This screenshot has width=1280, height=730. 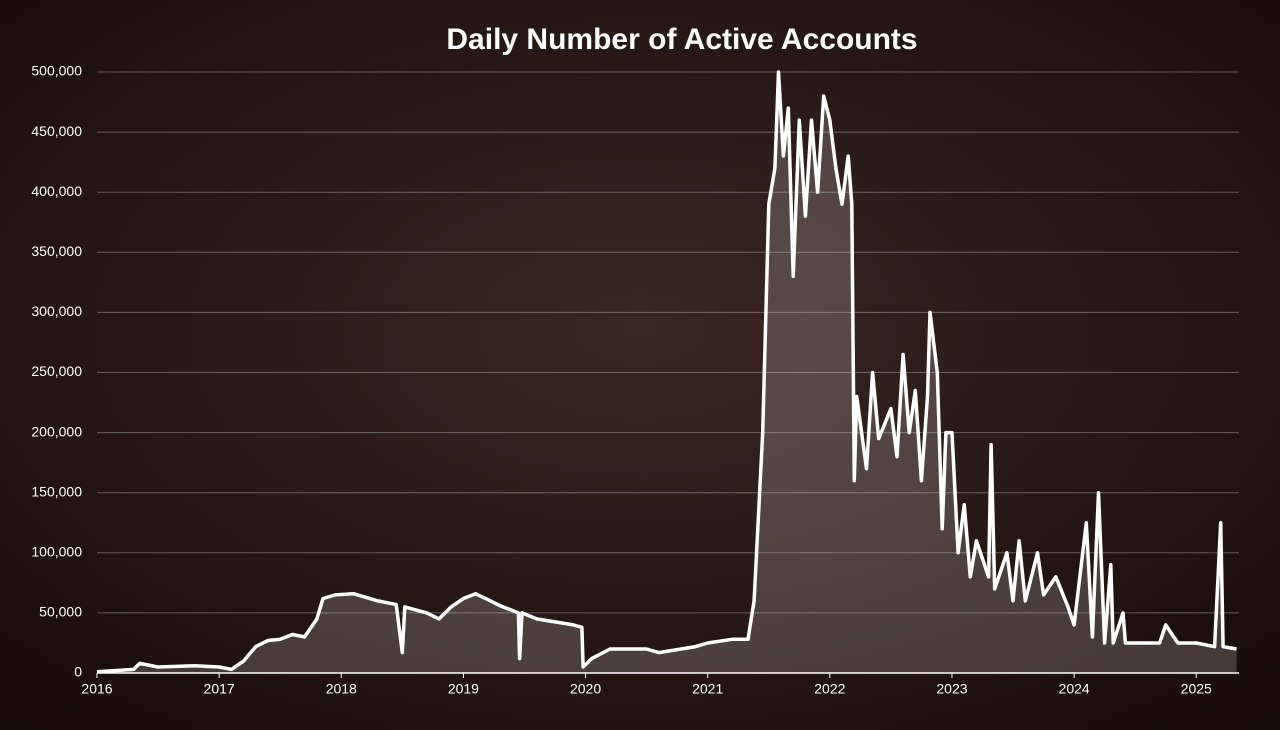 What do you see at coordinates (56, 491) in the screenshot?
I see `y-tick-label: 150,000` at bounding box center [56, 491].